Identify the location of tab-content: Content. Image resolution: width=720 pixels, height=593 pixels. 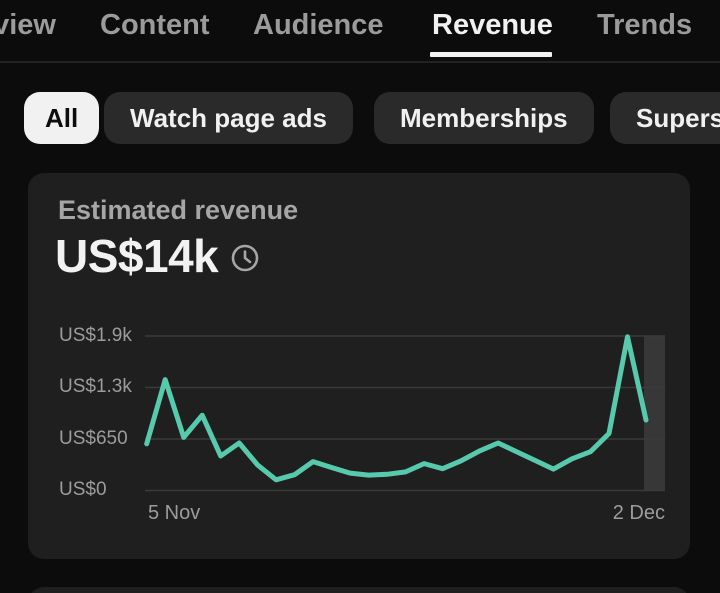
(155, 25).